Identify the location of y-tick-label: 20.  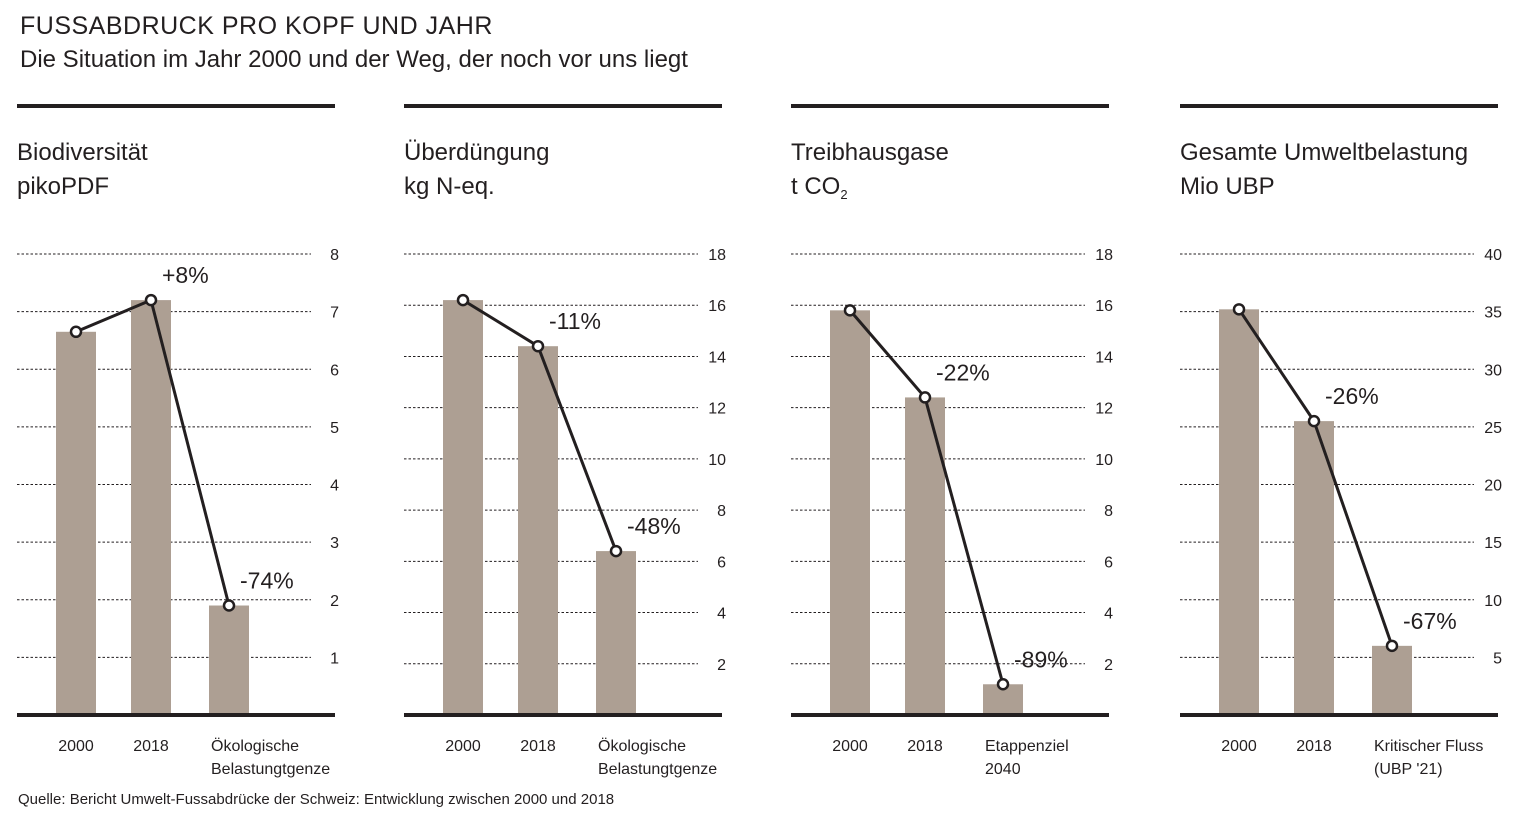
(1493, 486).